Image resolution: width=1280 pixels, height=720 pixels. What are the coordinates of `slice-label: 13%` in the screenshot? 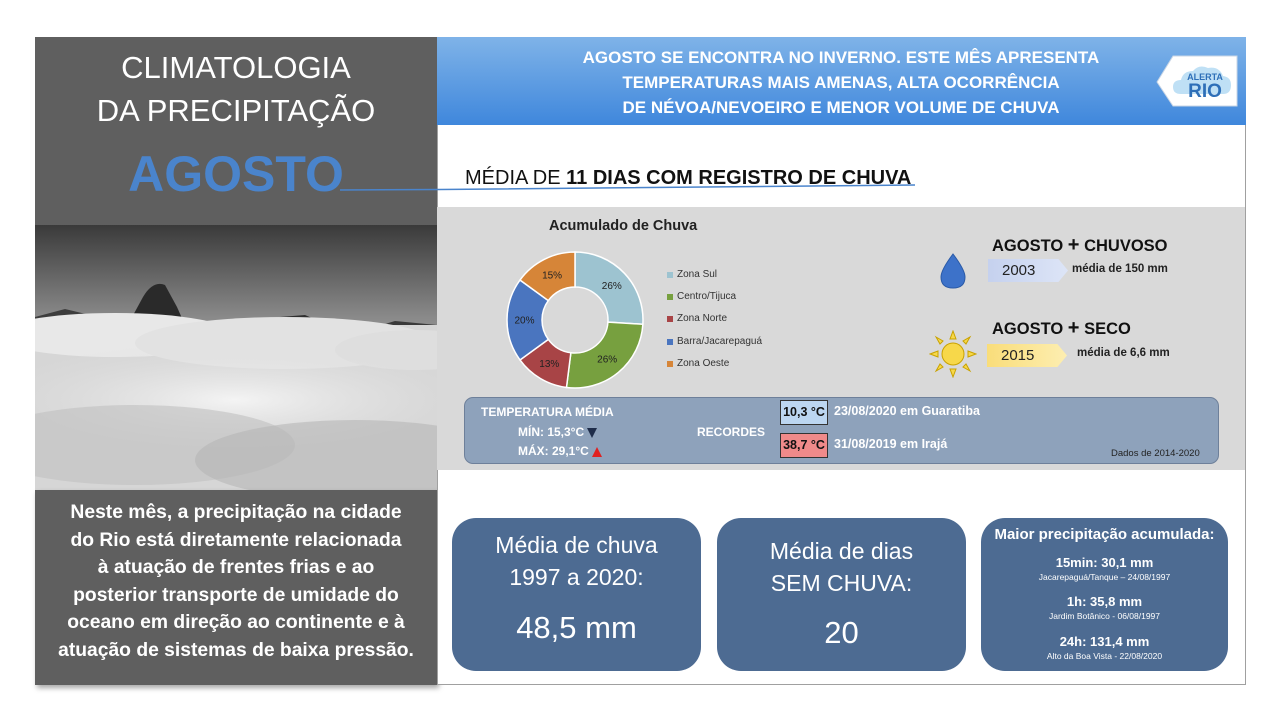 It's located at (549, 364).